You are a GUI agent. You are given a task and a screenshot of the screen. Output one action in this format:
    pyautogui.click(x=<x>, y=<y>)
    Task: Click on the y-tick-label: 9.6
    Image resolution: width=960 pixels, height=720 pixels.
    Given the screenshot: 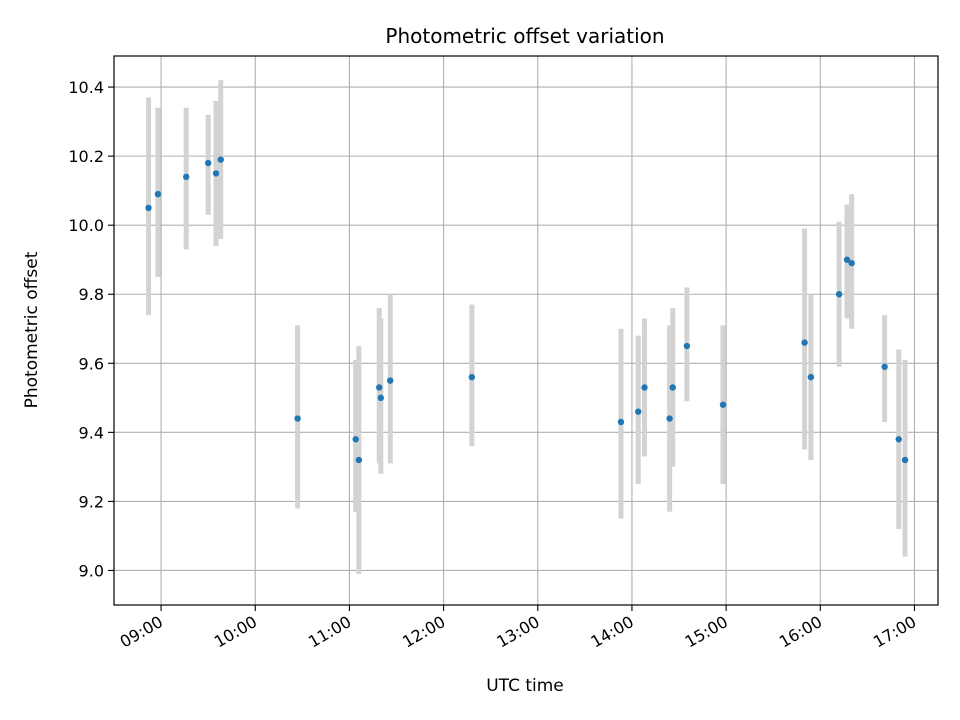 What is the action you would take?
    pyautogui.click(x=91, y=363)
    